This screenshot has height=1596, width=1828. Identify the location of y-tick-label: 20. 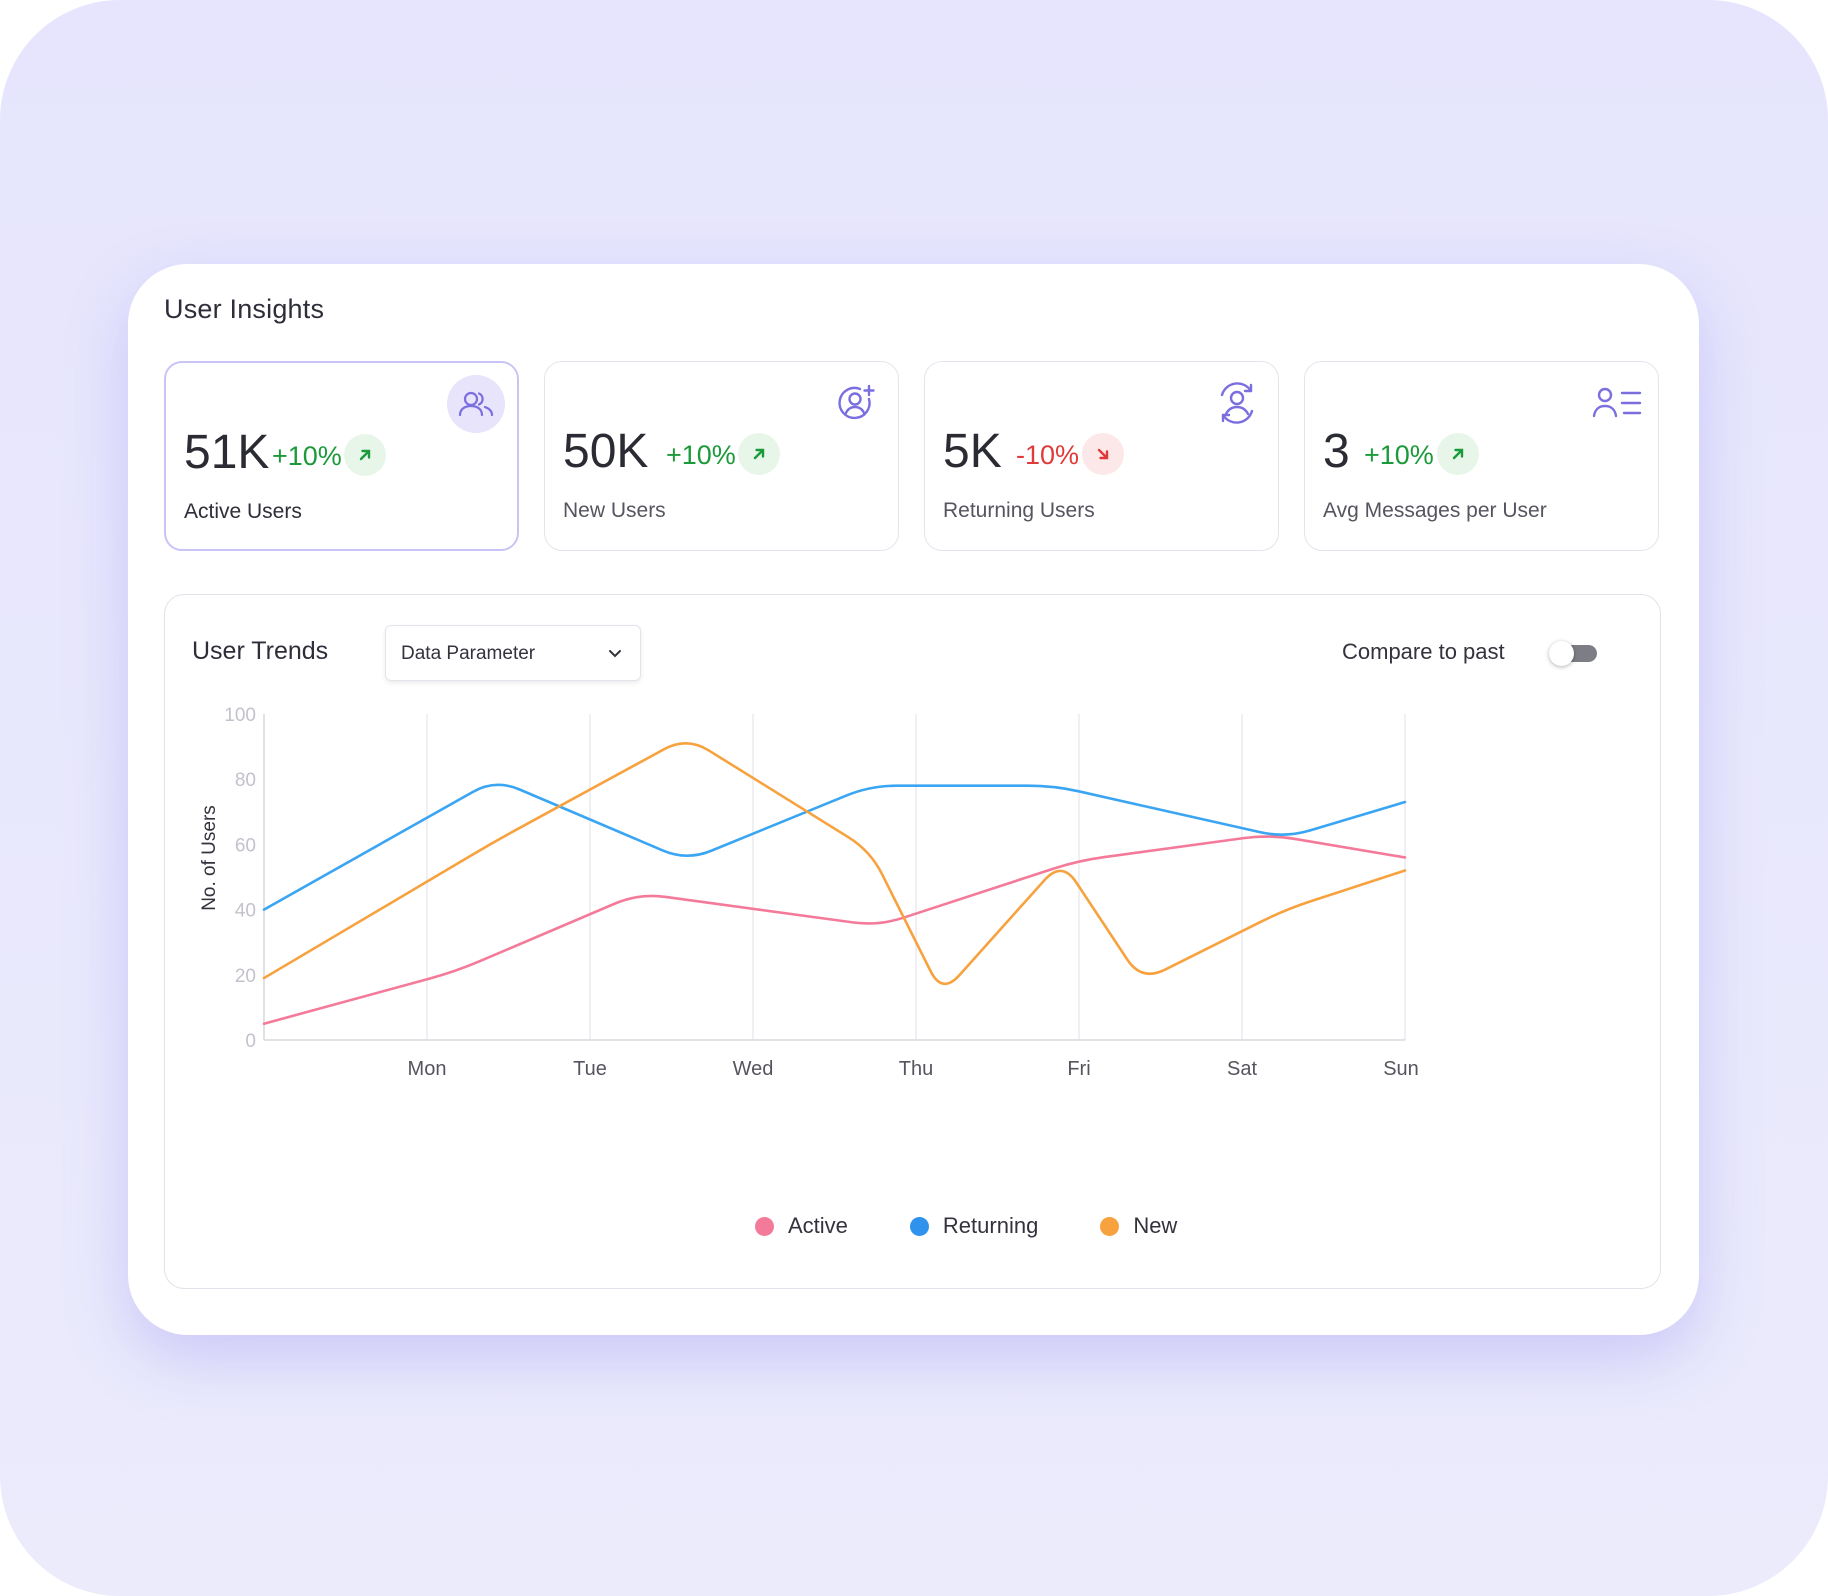
(245, 976).